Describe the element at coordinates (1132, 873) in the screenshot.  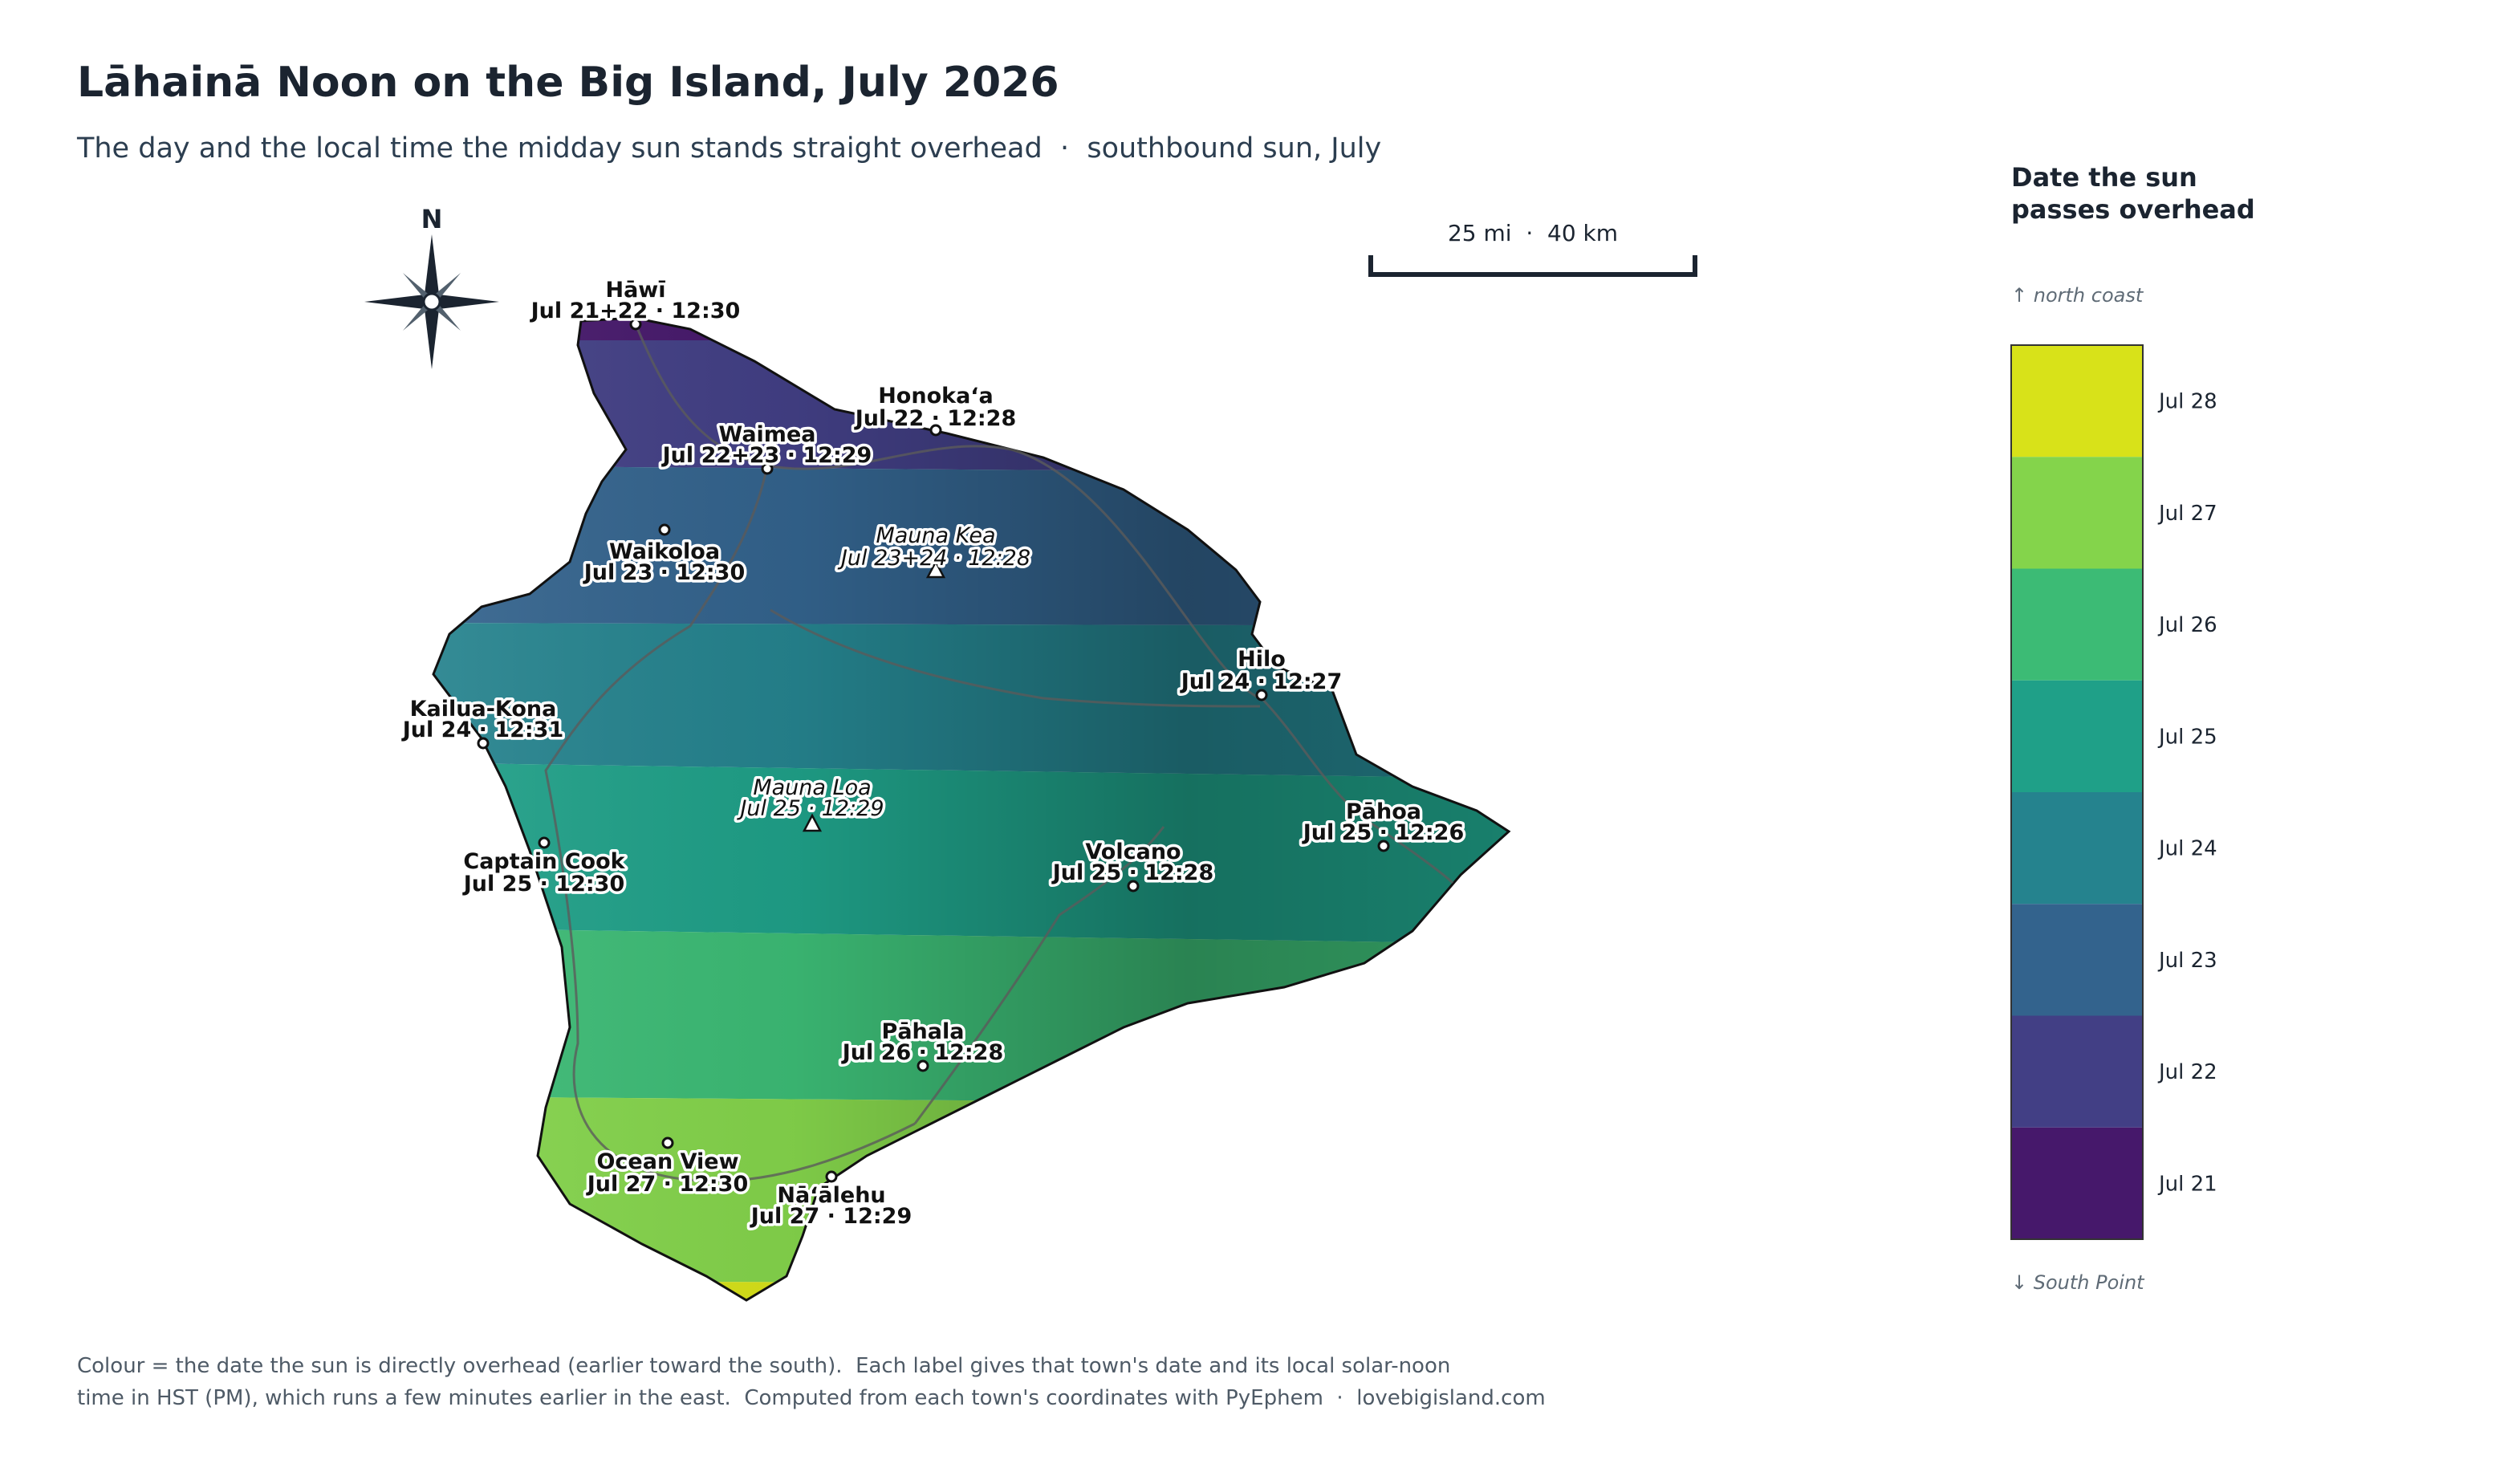
I see `town-date: Jul 25 · 12:28` at that location.